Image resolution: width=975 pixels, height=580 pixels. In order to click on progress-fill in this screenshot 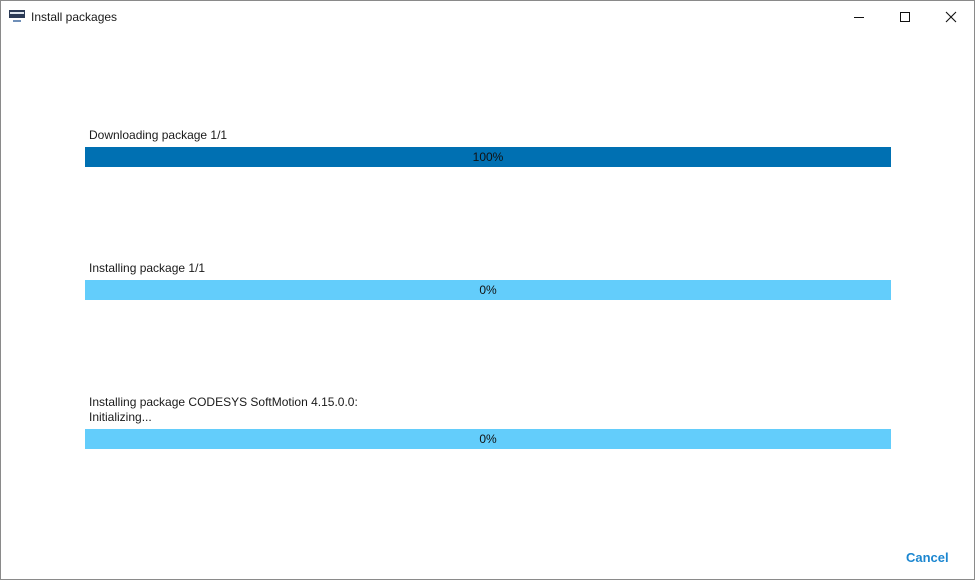, I will do `click(488, 157)`.